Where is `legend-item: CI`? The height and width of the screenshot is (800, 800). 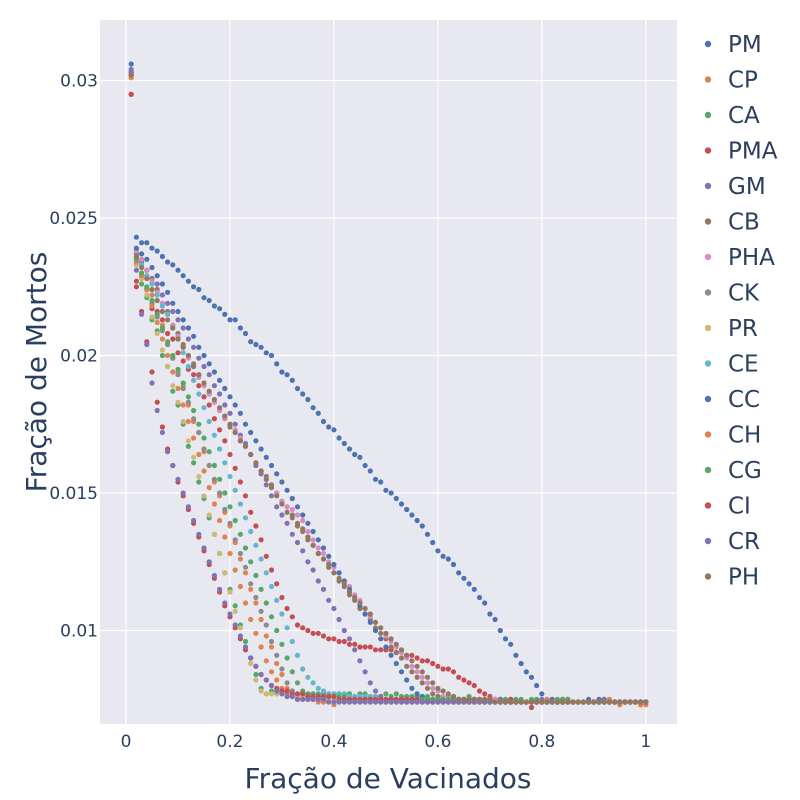 legend-item: CI is located at coordinates (727, 507).